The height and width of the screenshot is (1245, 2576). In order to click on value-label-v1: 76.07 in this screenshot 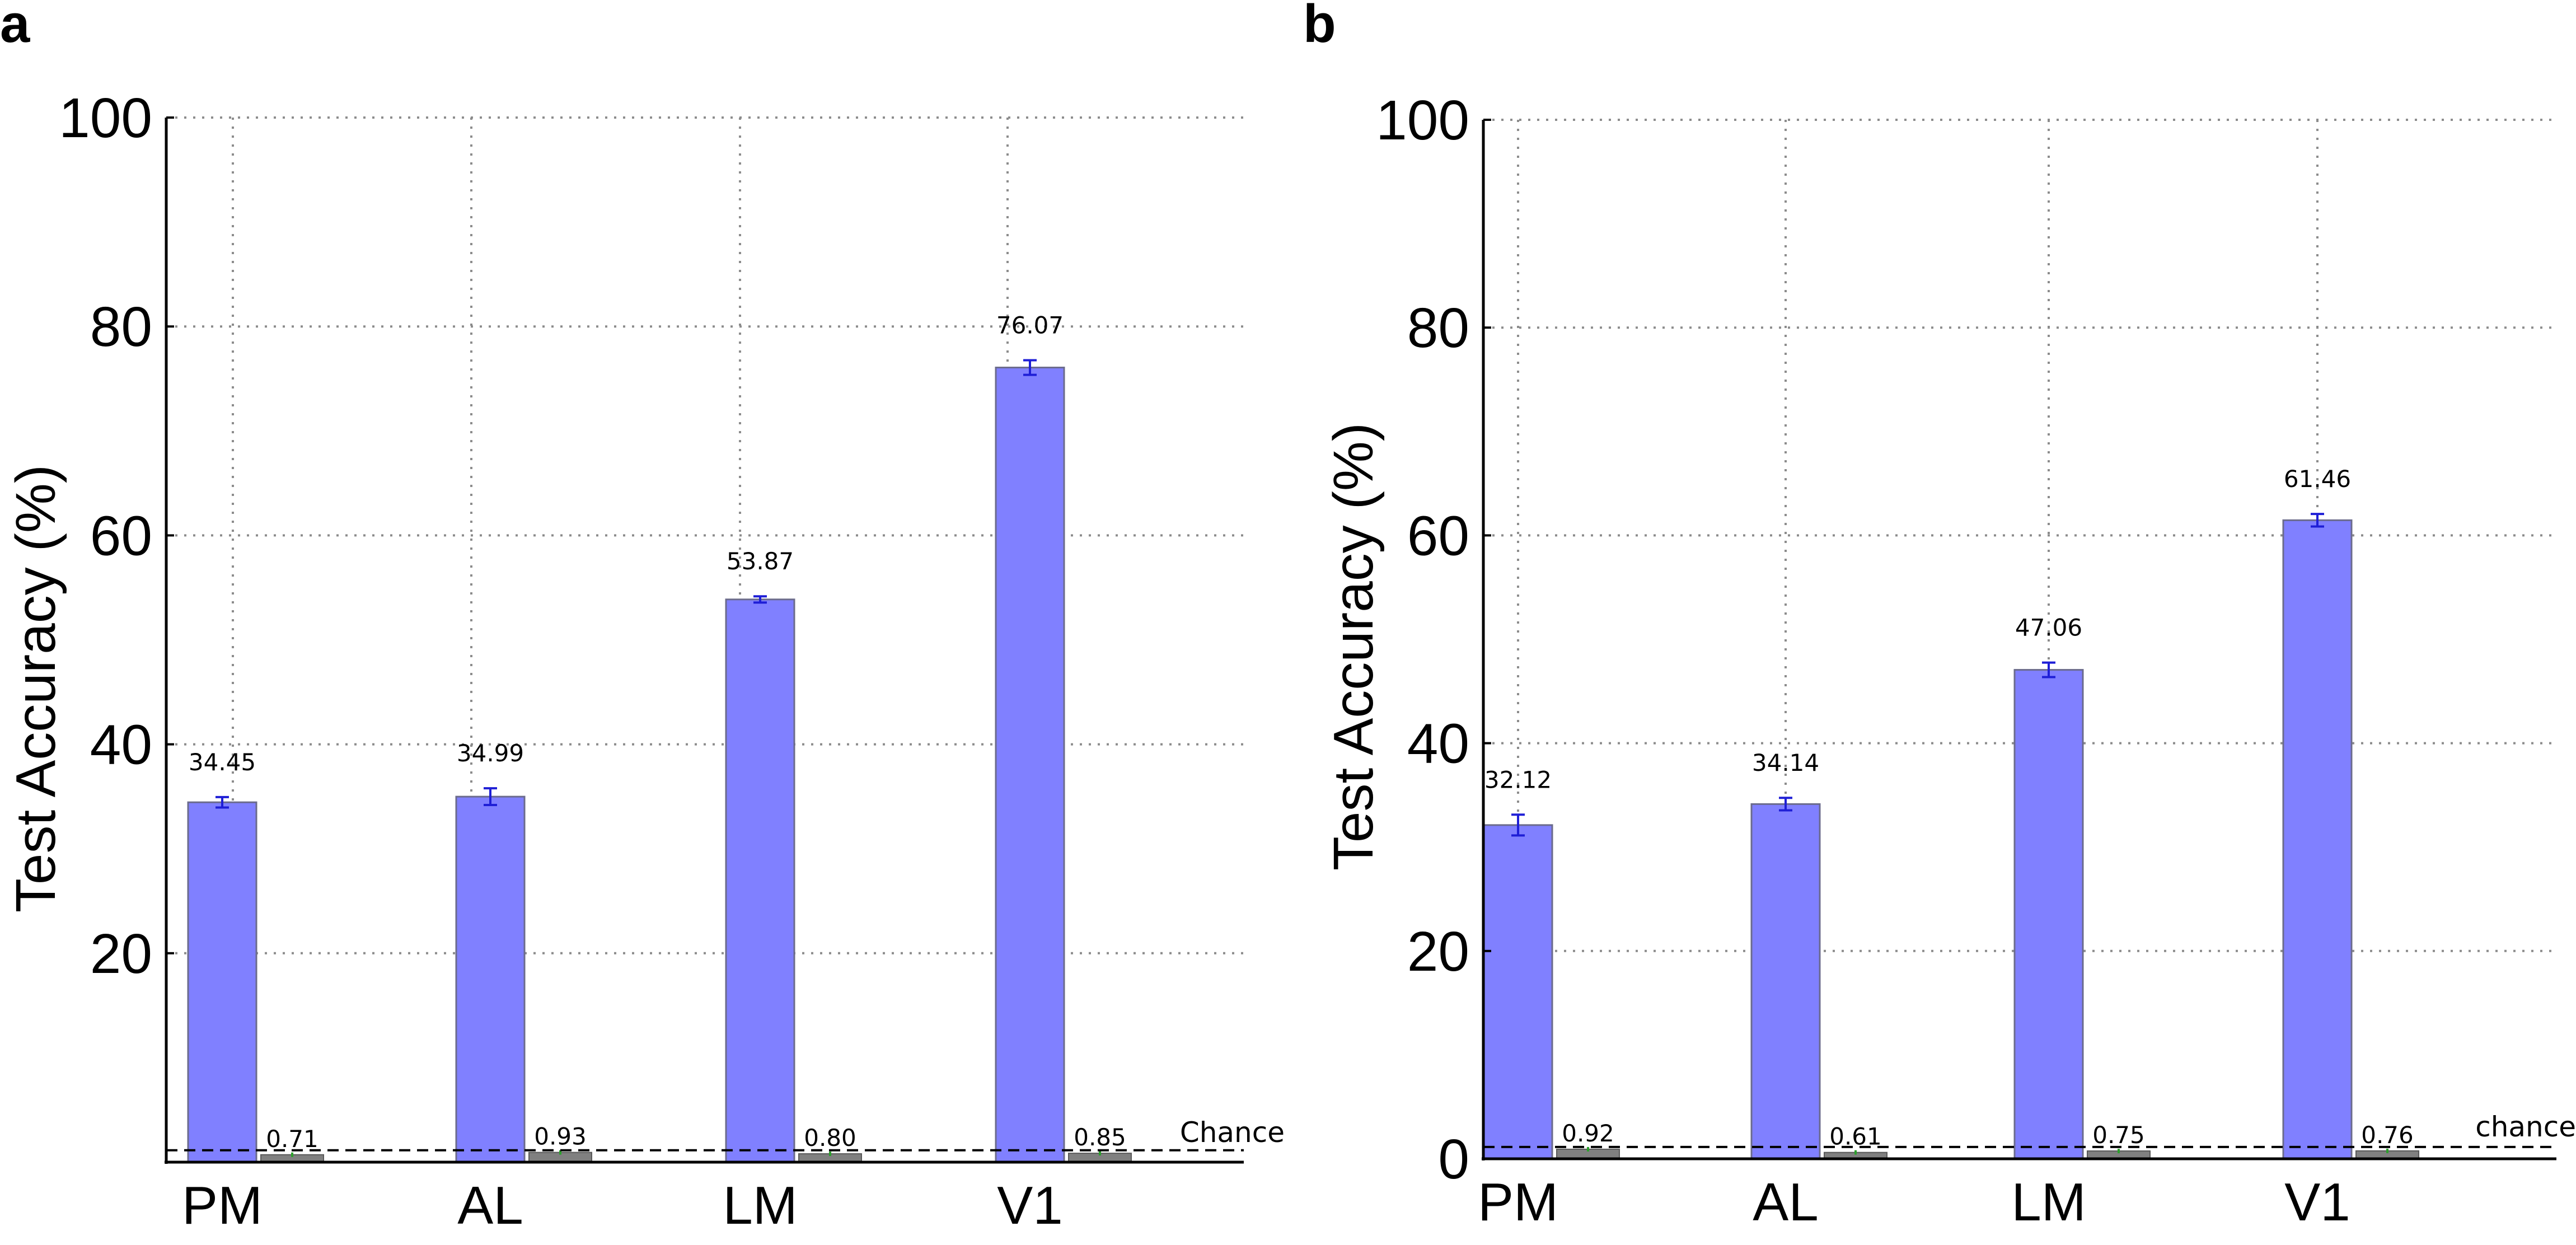, I will do `click(1030, 325)`.